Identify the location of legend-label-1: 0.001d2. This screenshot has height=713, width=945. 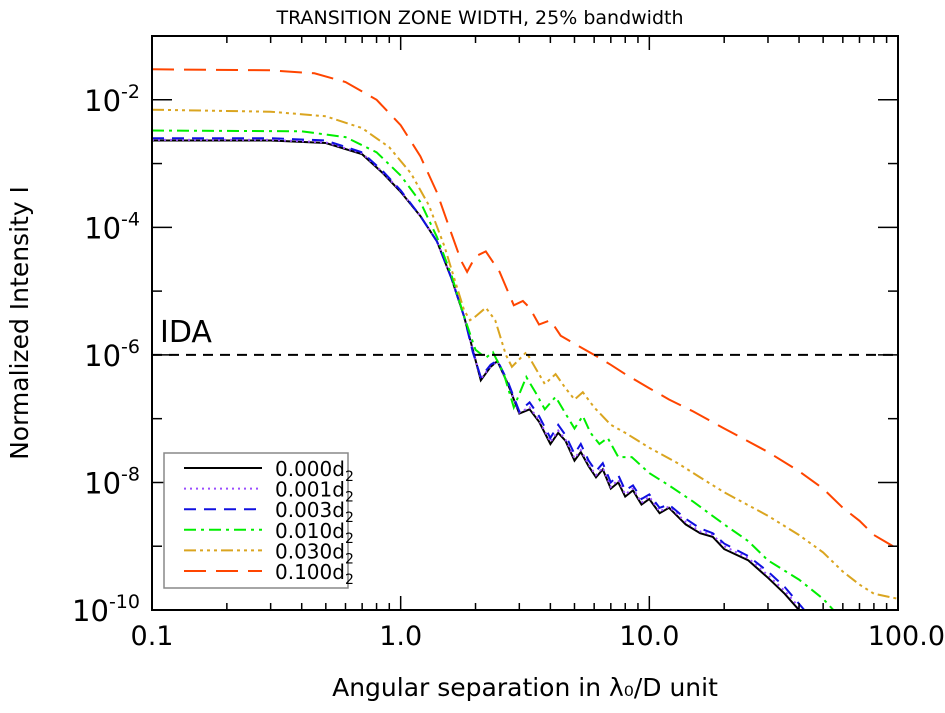
(314, 492).